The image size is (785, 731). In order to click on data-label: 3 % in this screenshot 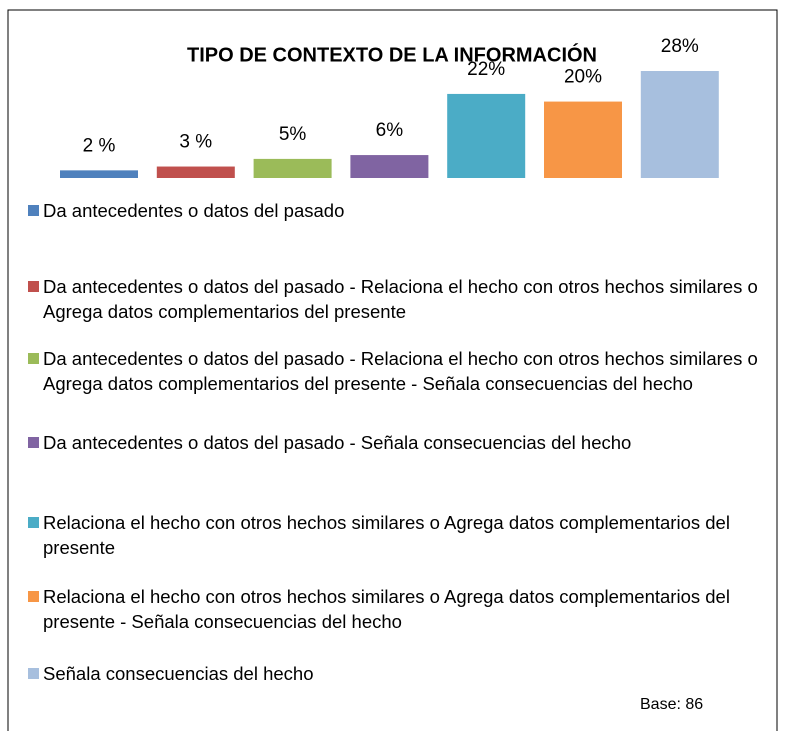, I will do `click(195, 142)`.